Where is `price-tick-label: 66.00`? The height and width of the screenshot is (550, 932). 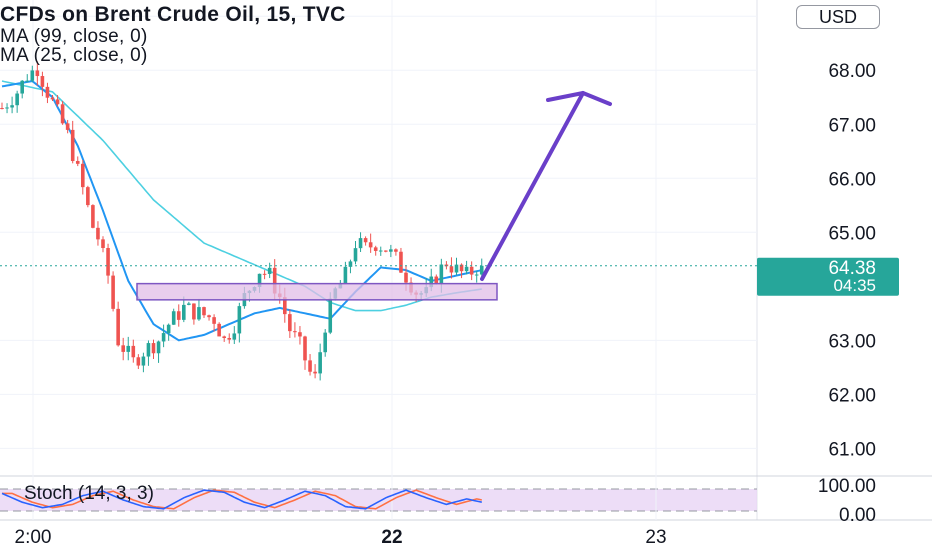
price-tick-label: 66.00 is located at coordinates (852, 179).